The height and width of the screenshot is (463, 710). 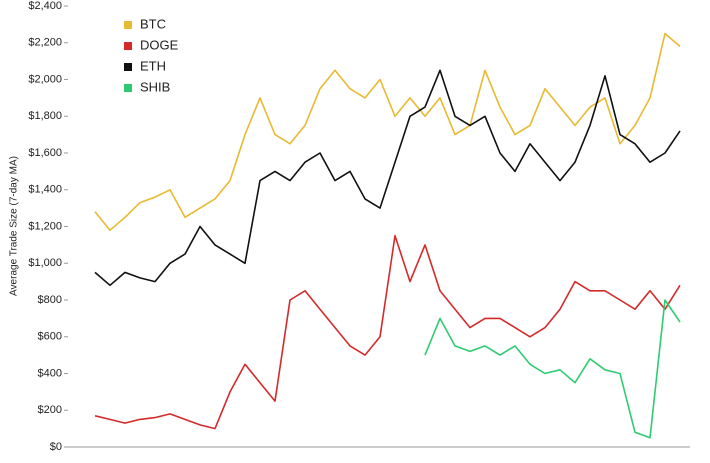 I want to click on y-tick-label: $400, so click(x=50, y=373).